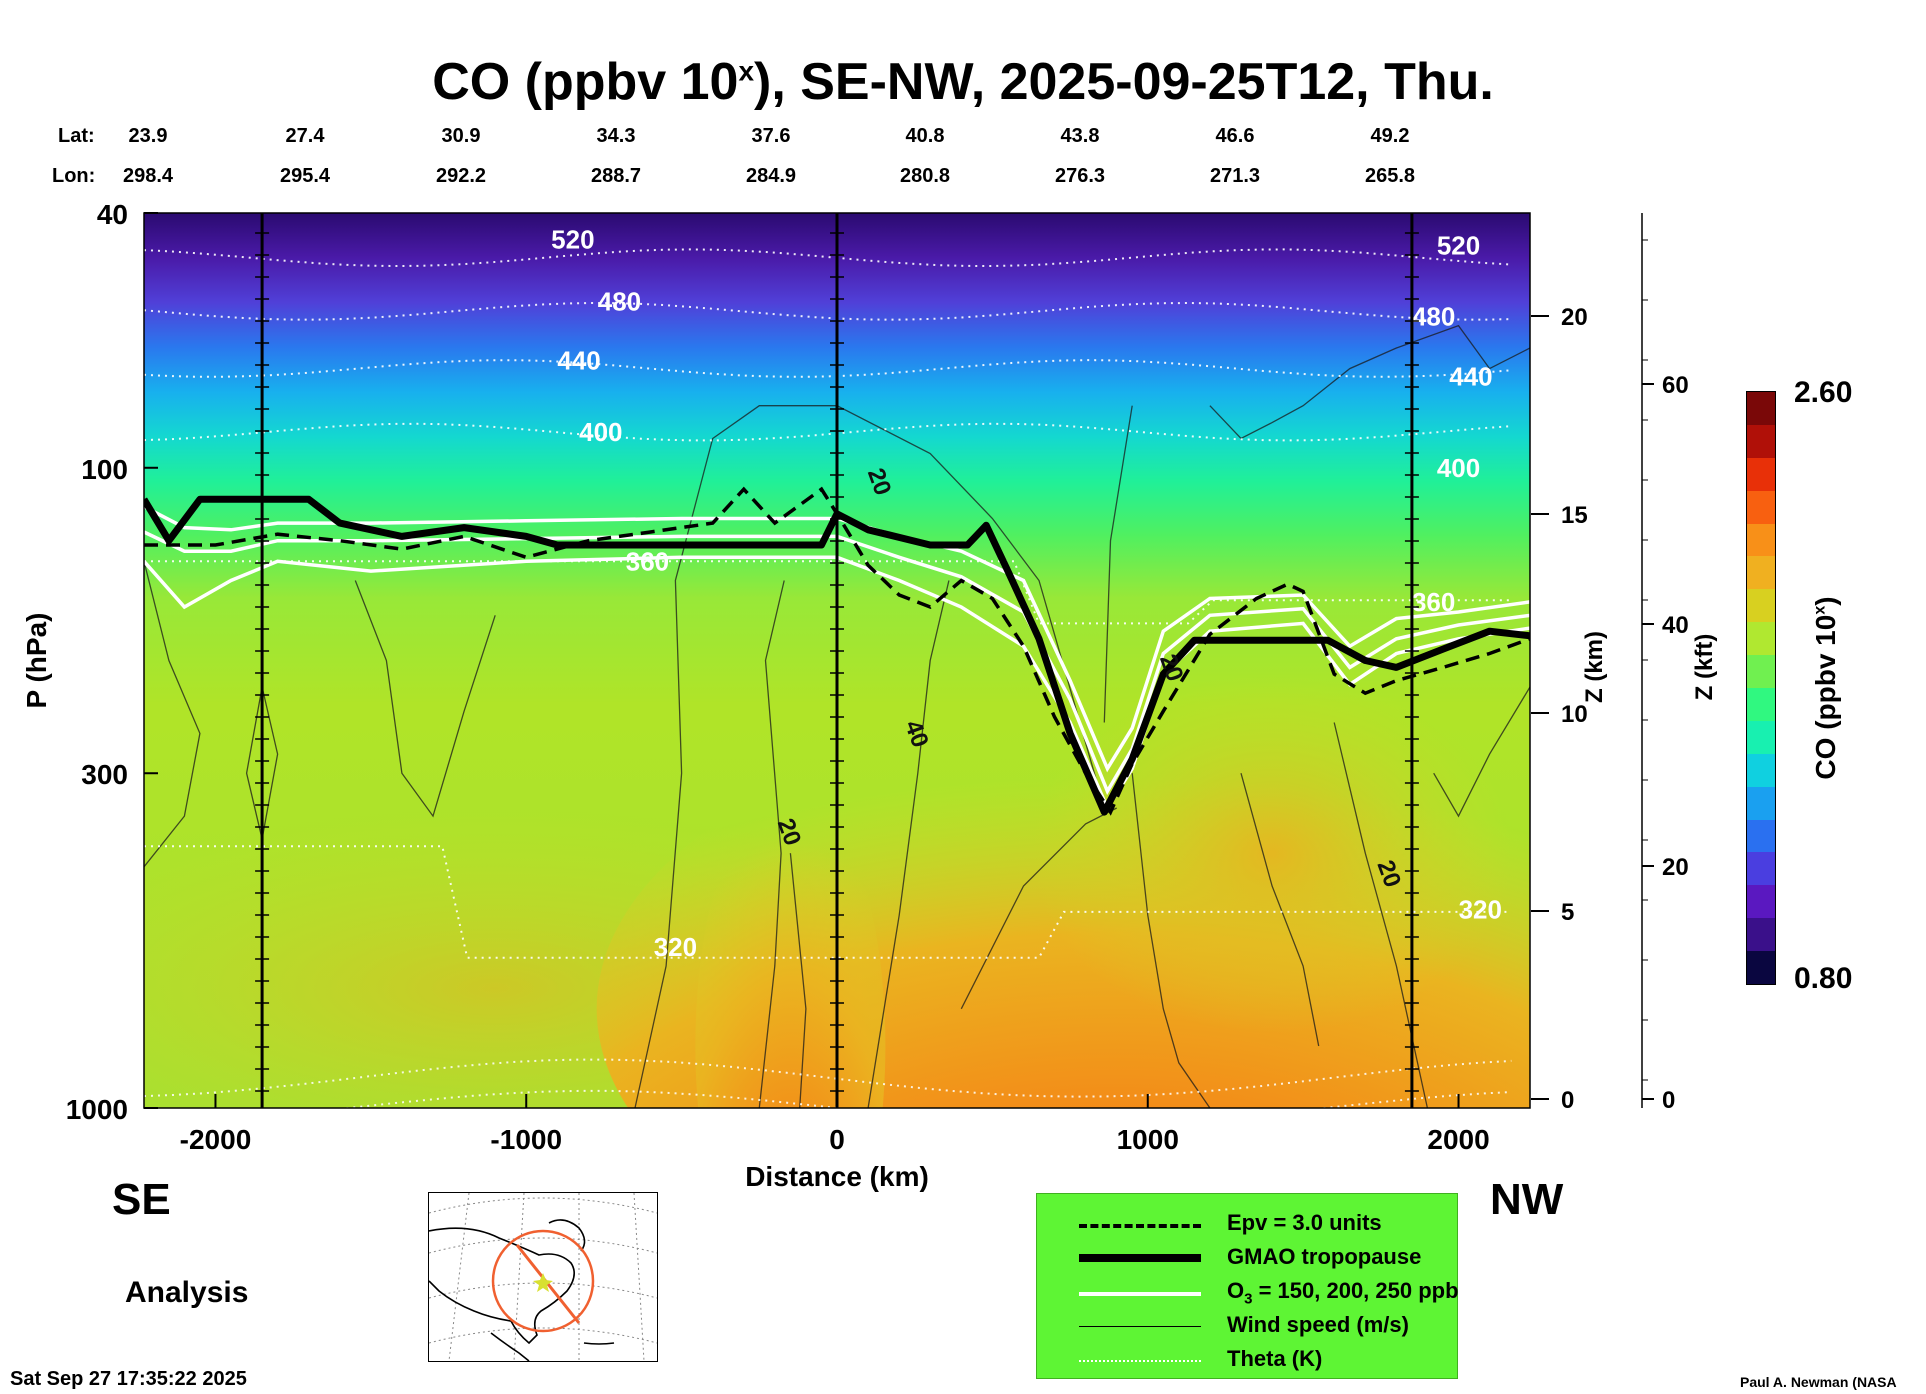 The width and height of the screenshot is (1926, 1394). I want to click on z-km-tick-label: 0, so click(1567, 1100).